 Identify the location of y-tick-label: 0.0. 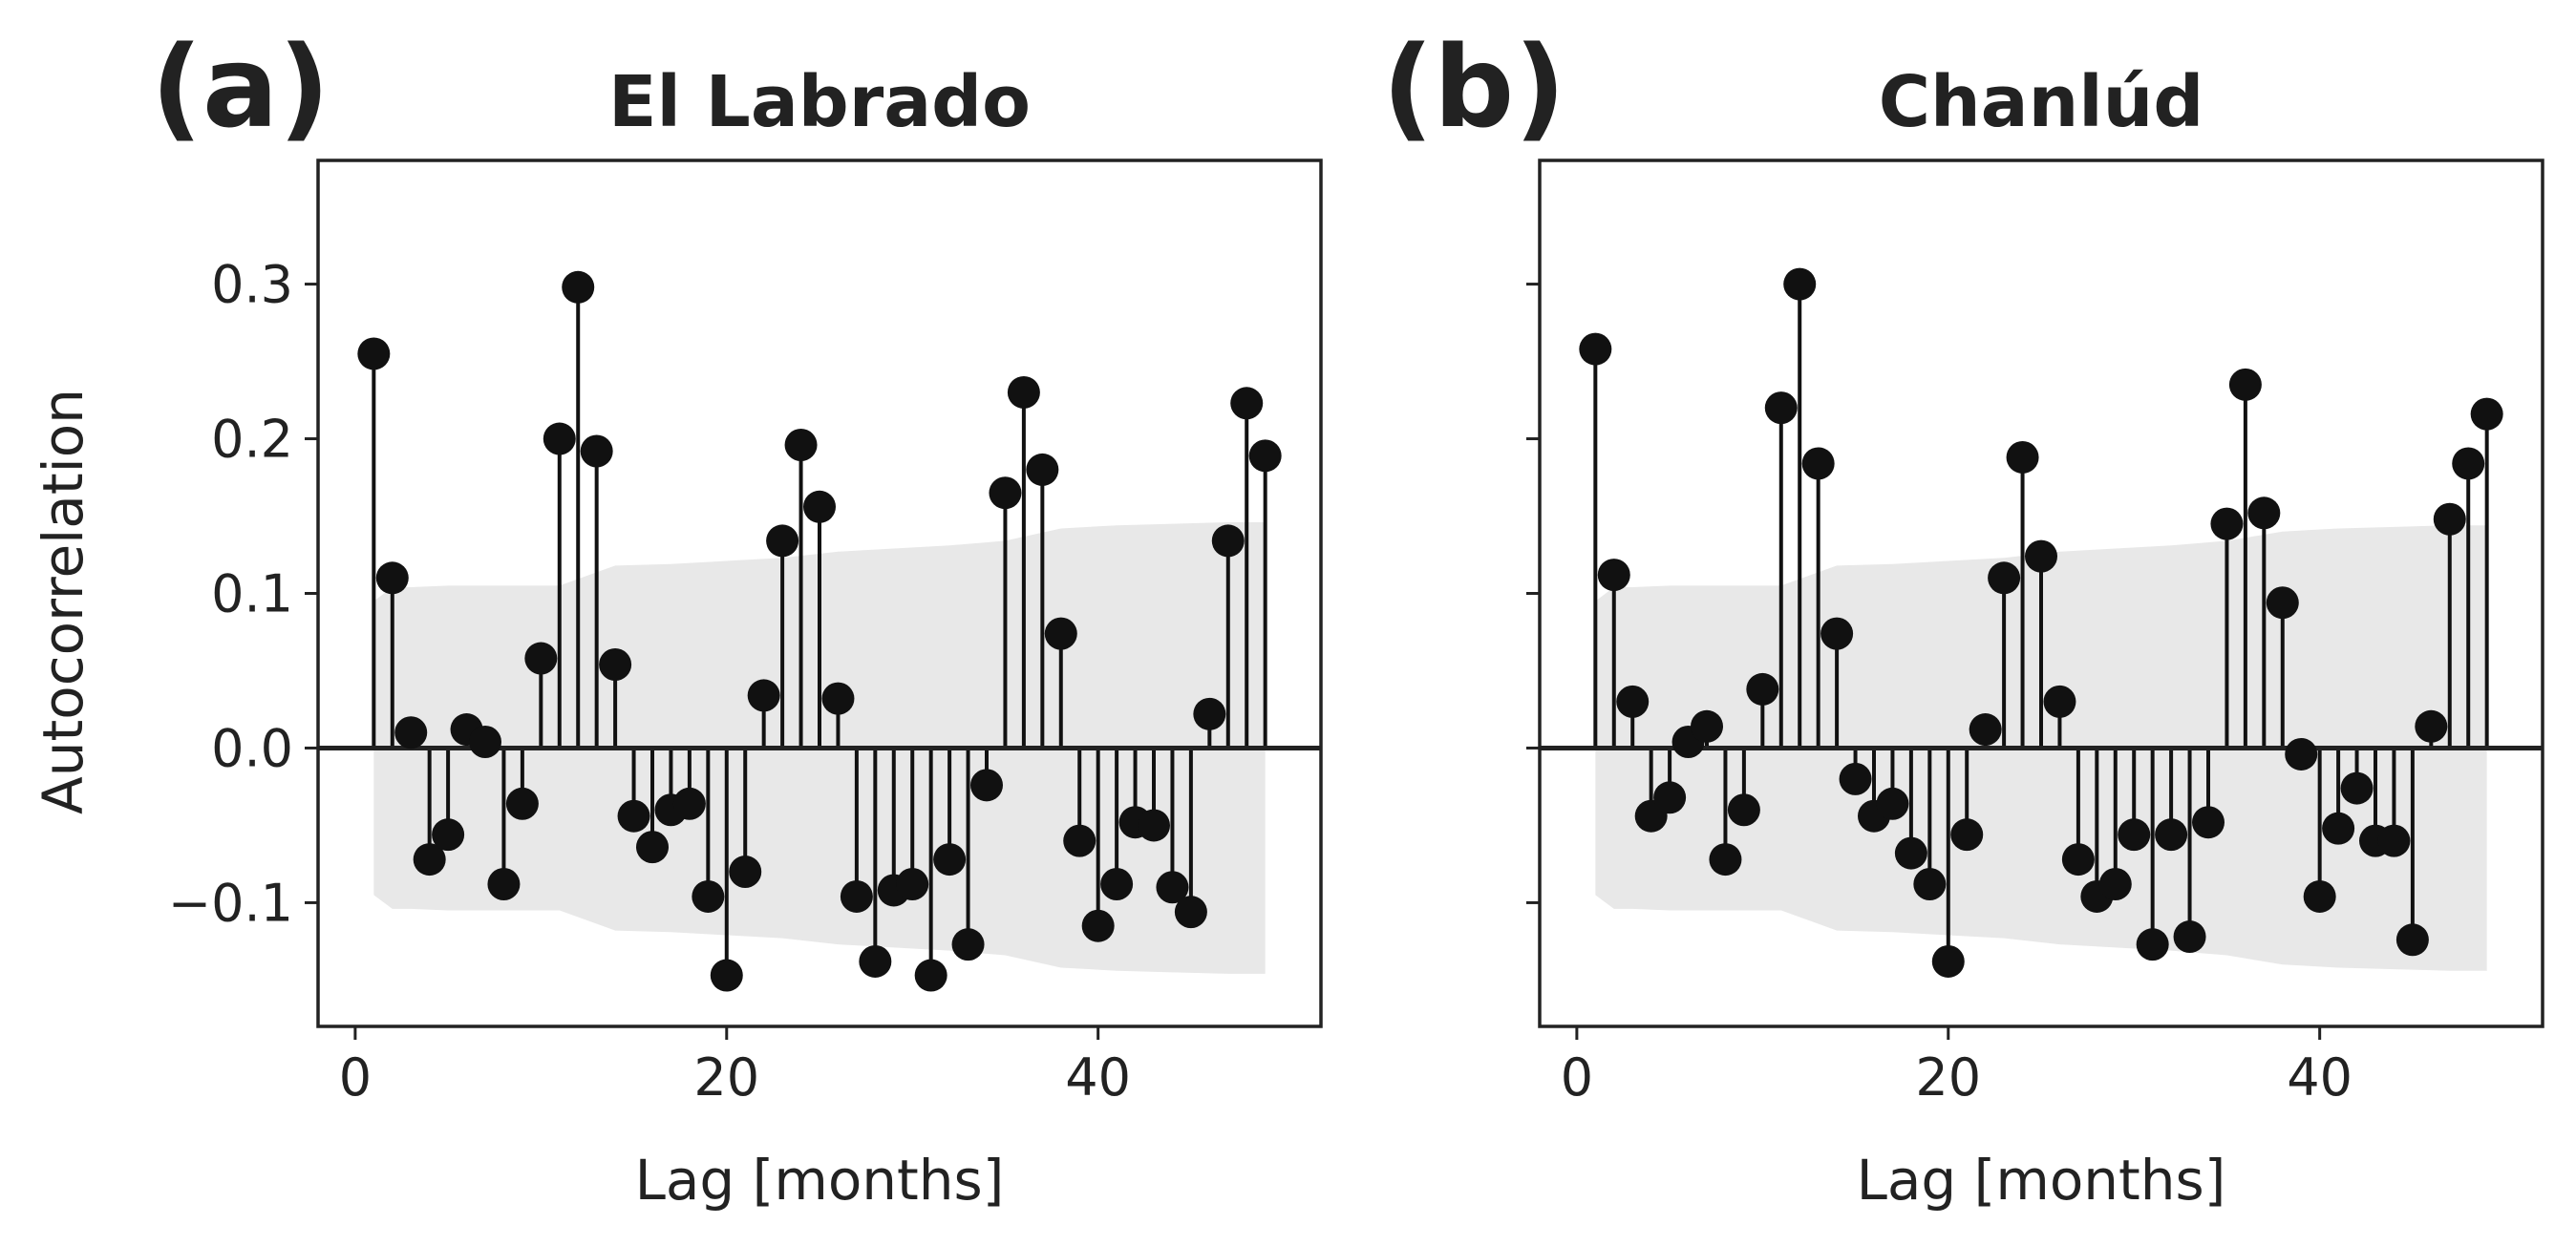
(252, 748).